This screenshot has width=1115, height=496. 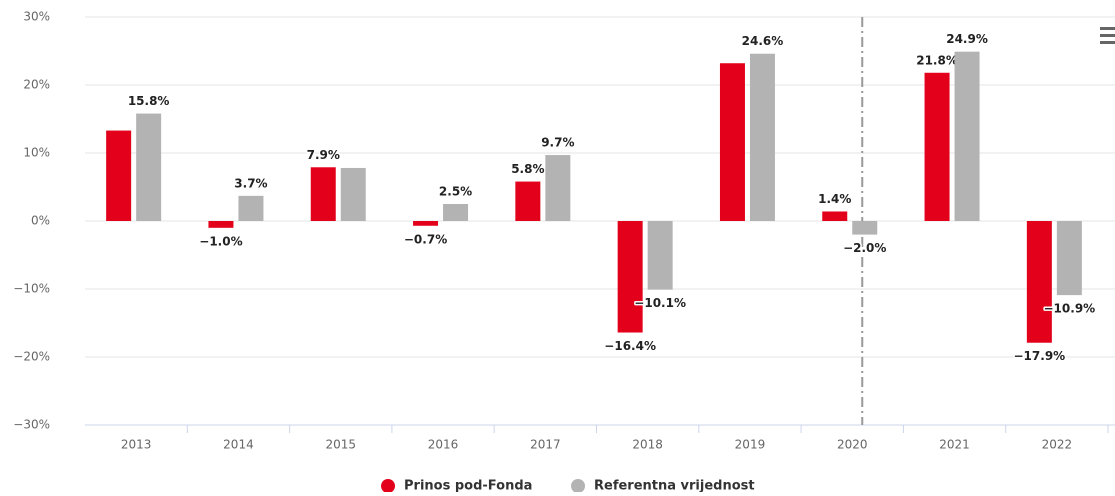 What do you see at coordinates (36, 17) in the screenshot?
I see `y-tick-label: 30%` at bounding box center [36, 17].